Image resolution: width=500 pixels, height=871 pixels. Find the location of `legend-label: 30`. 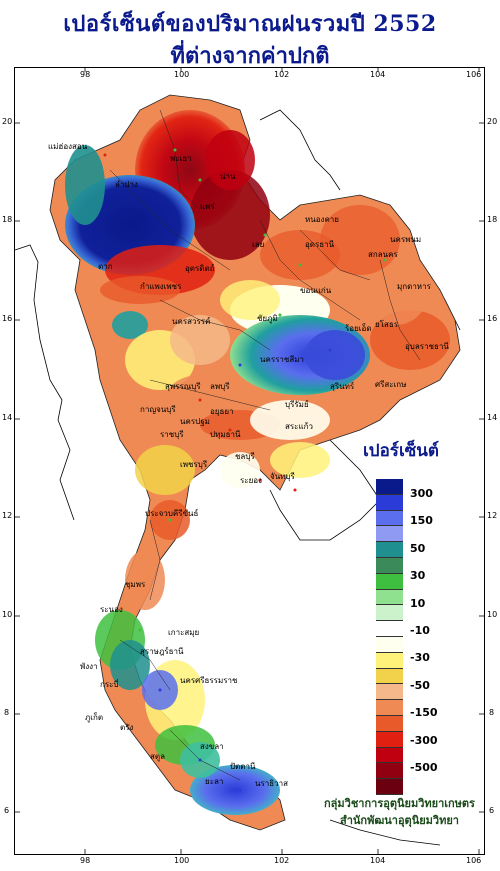

legend-label: 30 is located at coordinates (418, 576).